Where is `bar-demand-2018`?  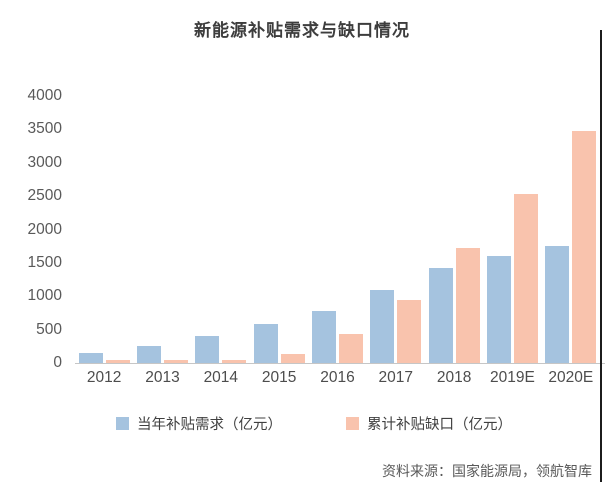 bar-demand-2018 is located at coordinates (440, 315).